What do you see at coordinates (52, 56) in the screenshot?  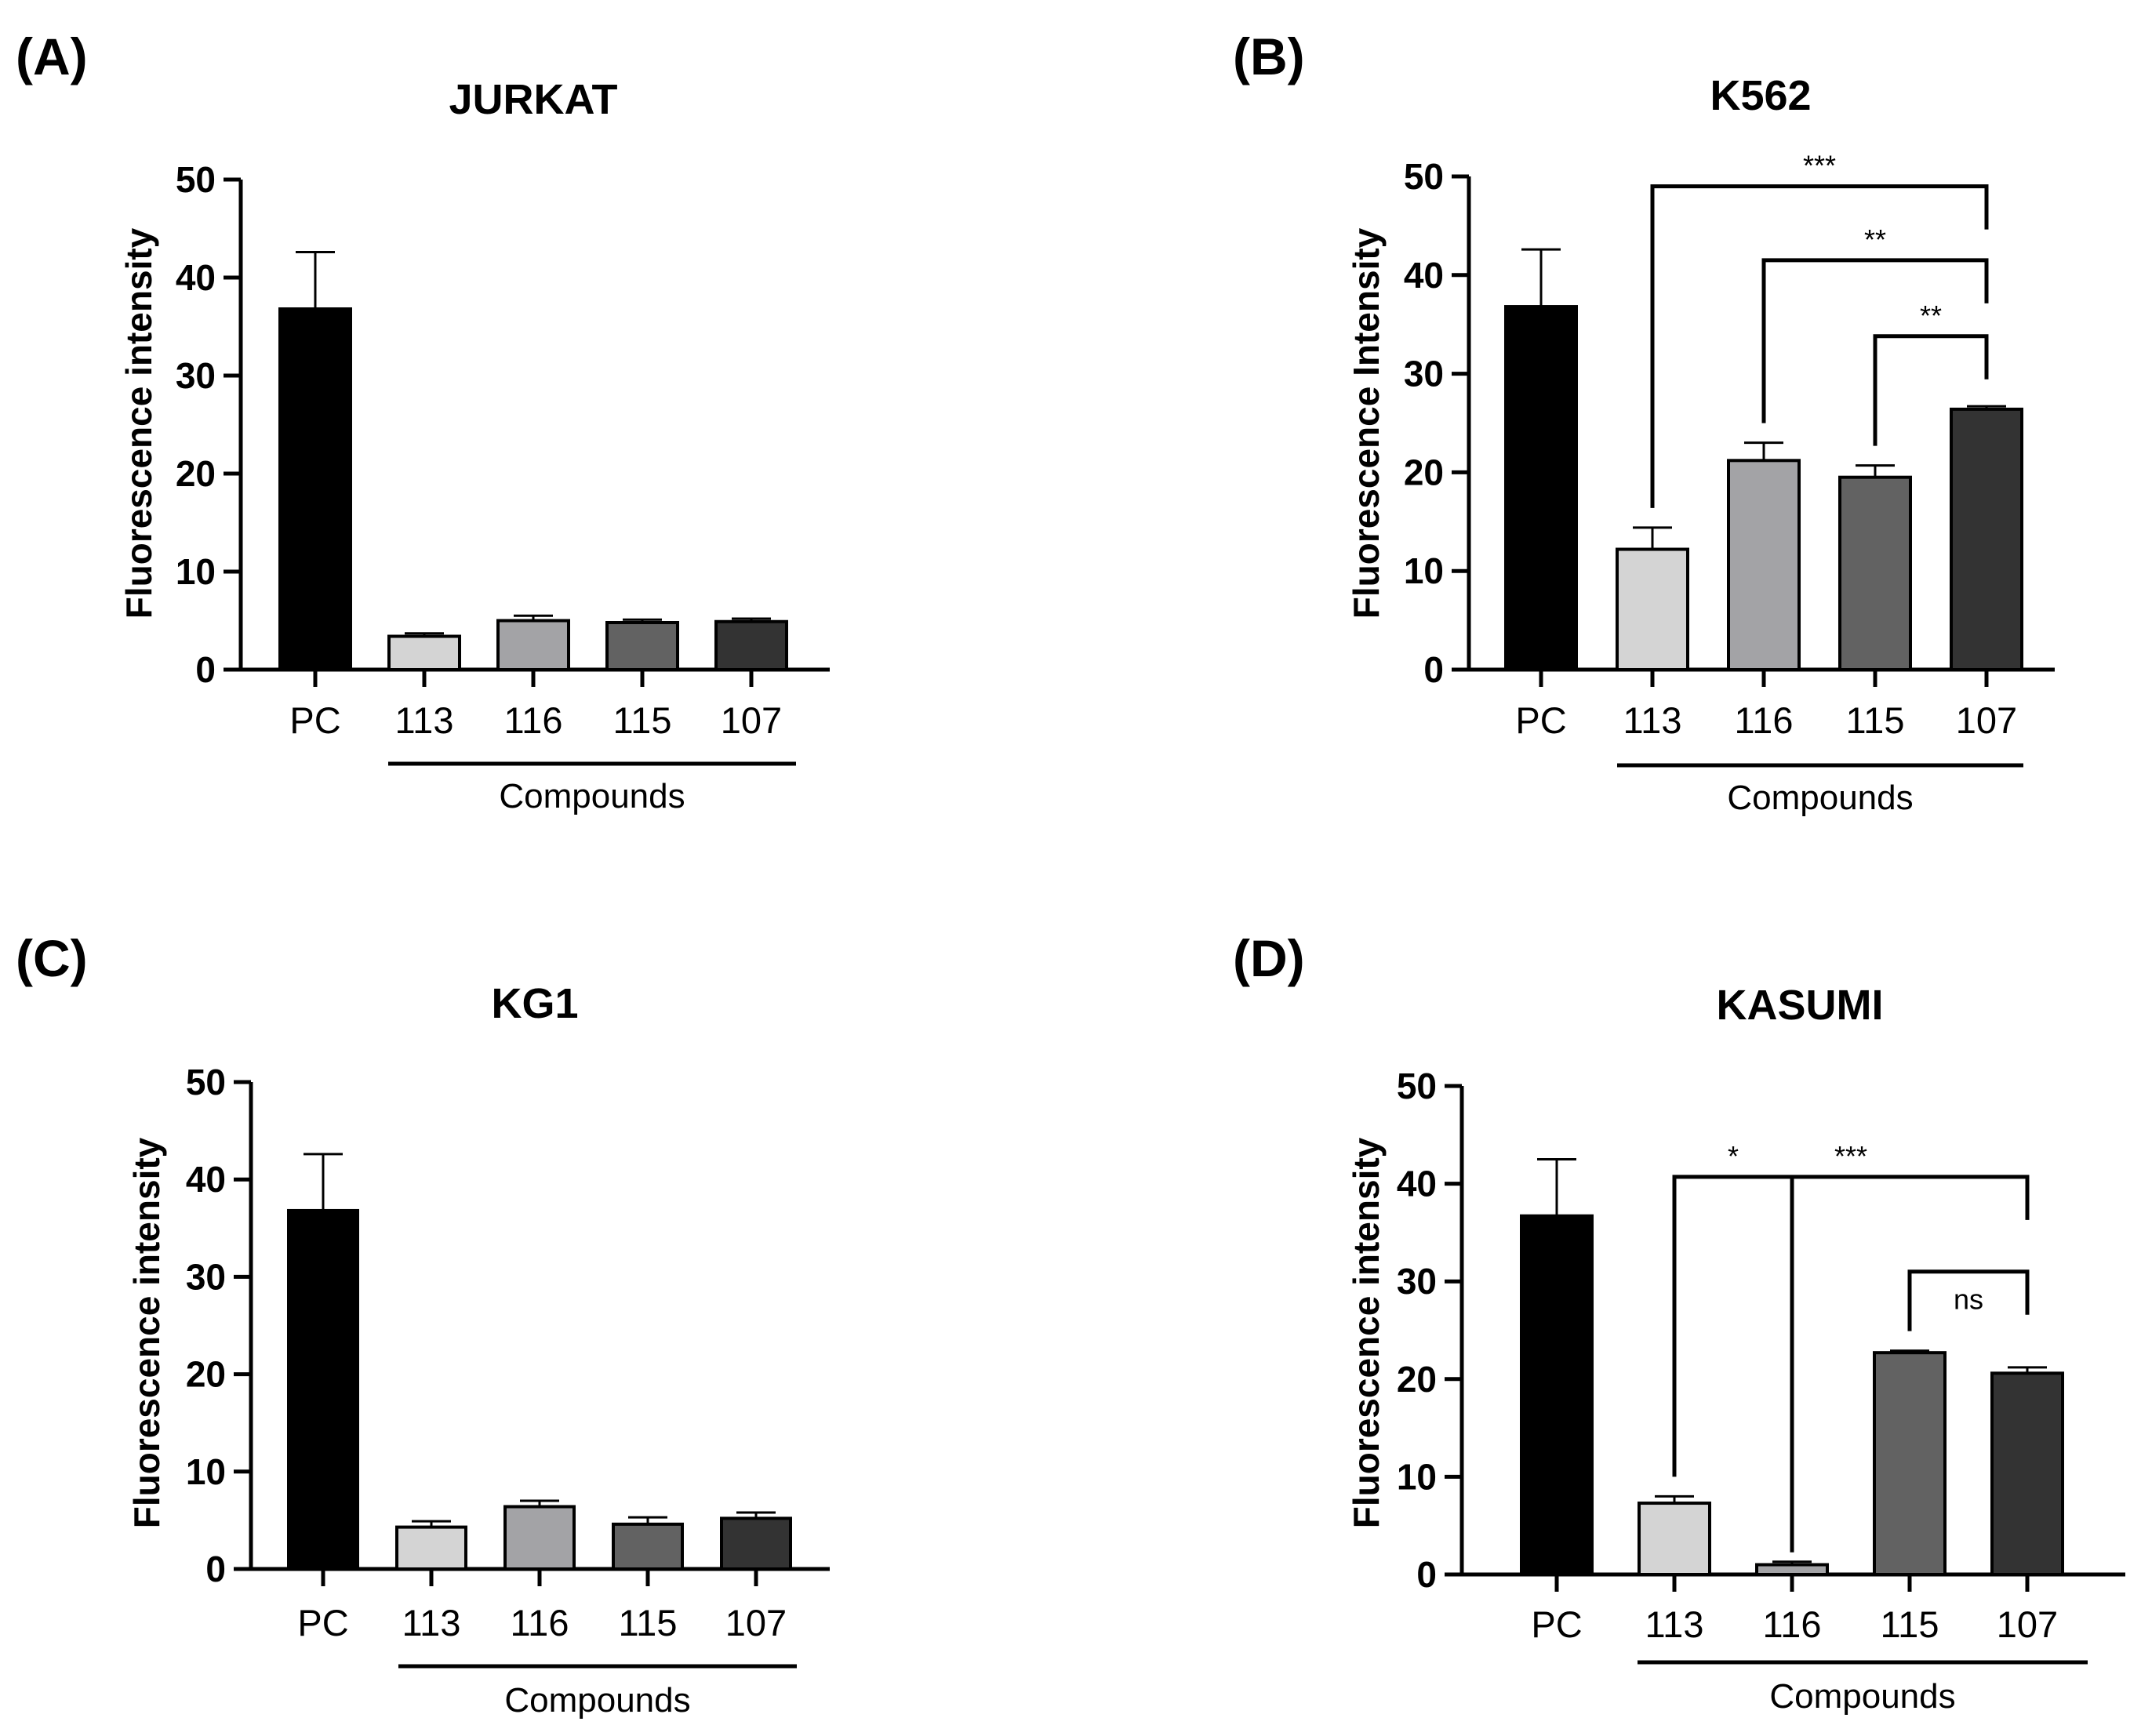 I see `panel-label: (A)` at bounding box center [52, 56].